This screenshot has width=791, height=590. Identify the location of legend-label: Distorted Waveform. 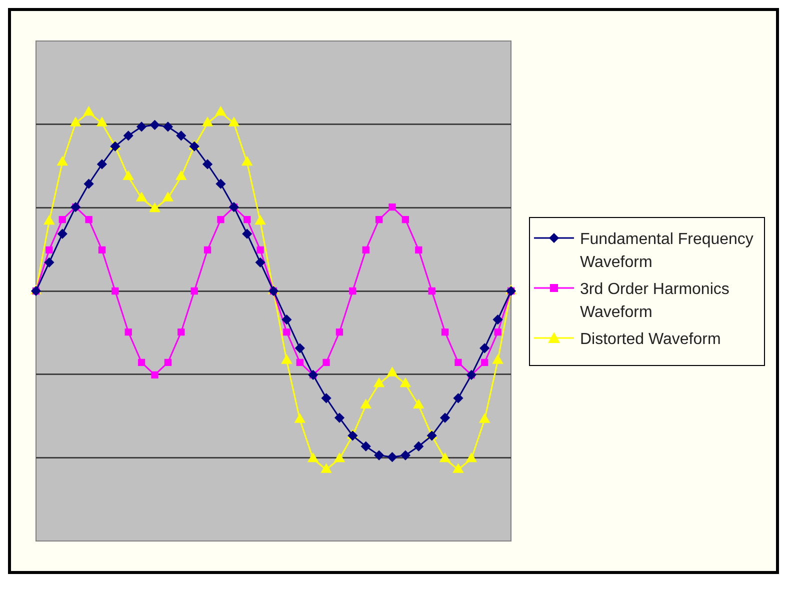
(650, 340).